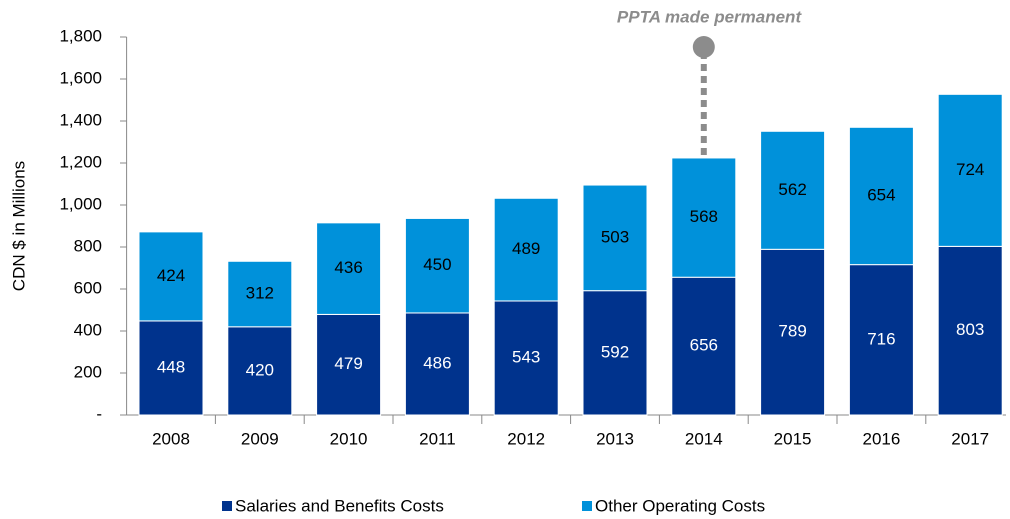 The width and height of the screenshot is (1010, 519). I want to click on data-label: 562, so click(792, 189).